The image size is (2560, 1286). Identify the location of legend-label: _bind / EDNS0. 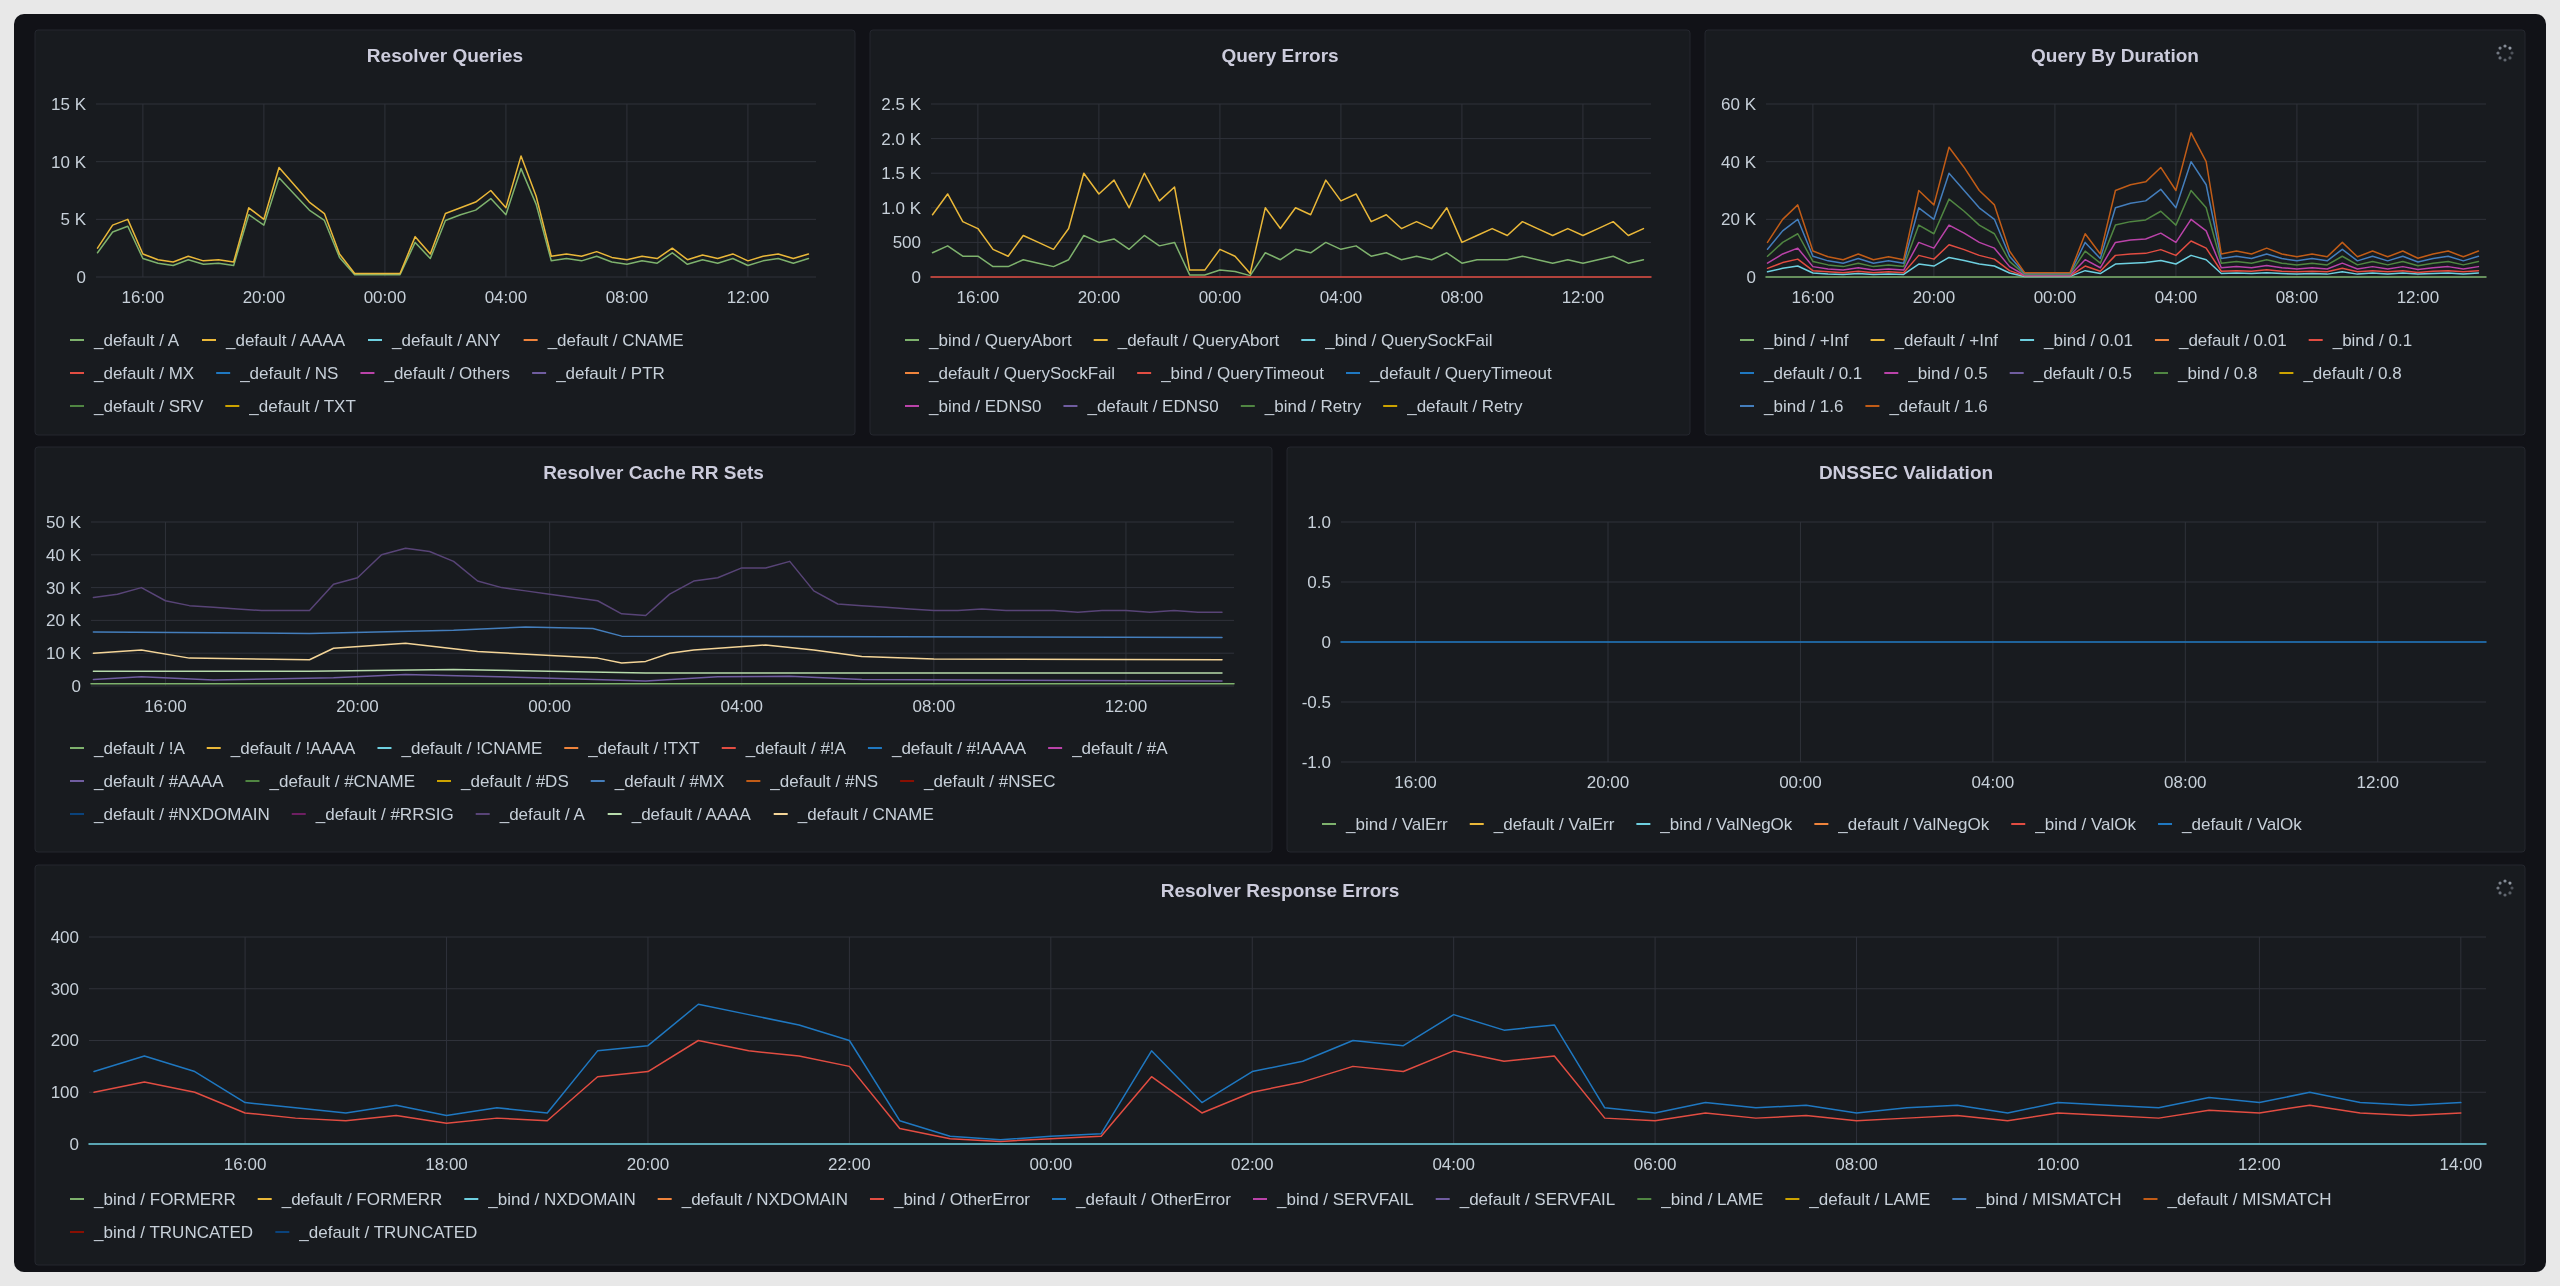
(985, 406).